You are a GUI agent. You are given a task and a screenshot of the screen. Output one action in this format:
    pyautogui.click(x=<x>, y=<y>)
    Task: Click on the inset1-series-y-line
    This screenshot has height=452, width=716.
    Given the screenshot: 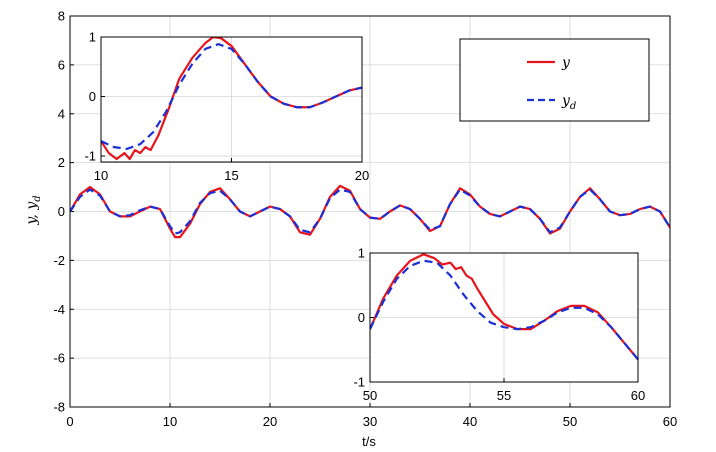 What is the action you would take?
    pyautogui.click(x=231, y=99)
    